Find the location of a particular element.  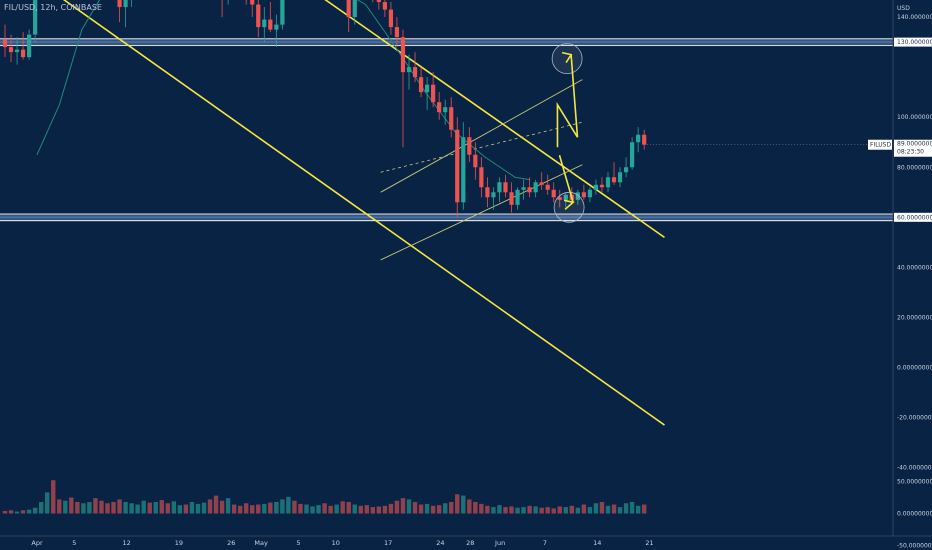

time-tick-label: 5 is located at coordinates (74, 543).